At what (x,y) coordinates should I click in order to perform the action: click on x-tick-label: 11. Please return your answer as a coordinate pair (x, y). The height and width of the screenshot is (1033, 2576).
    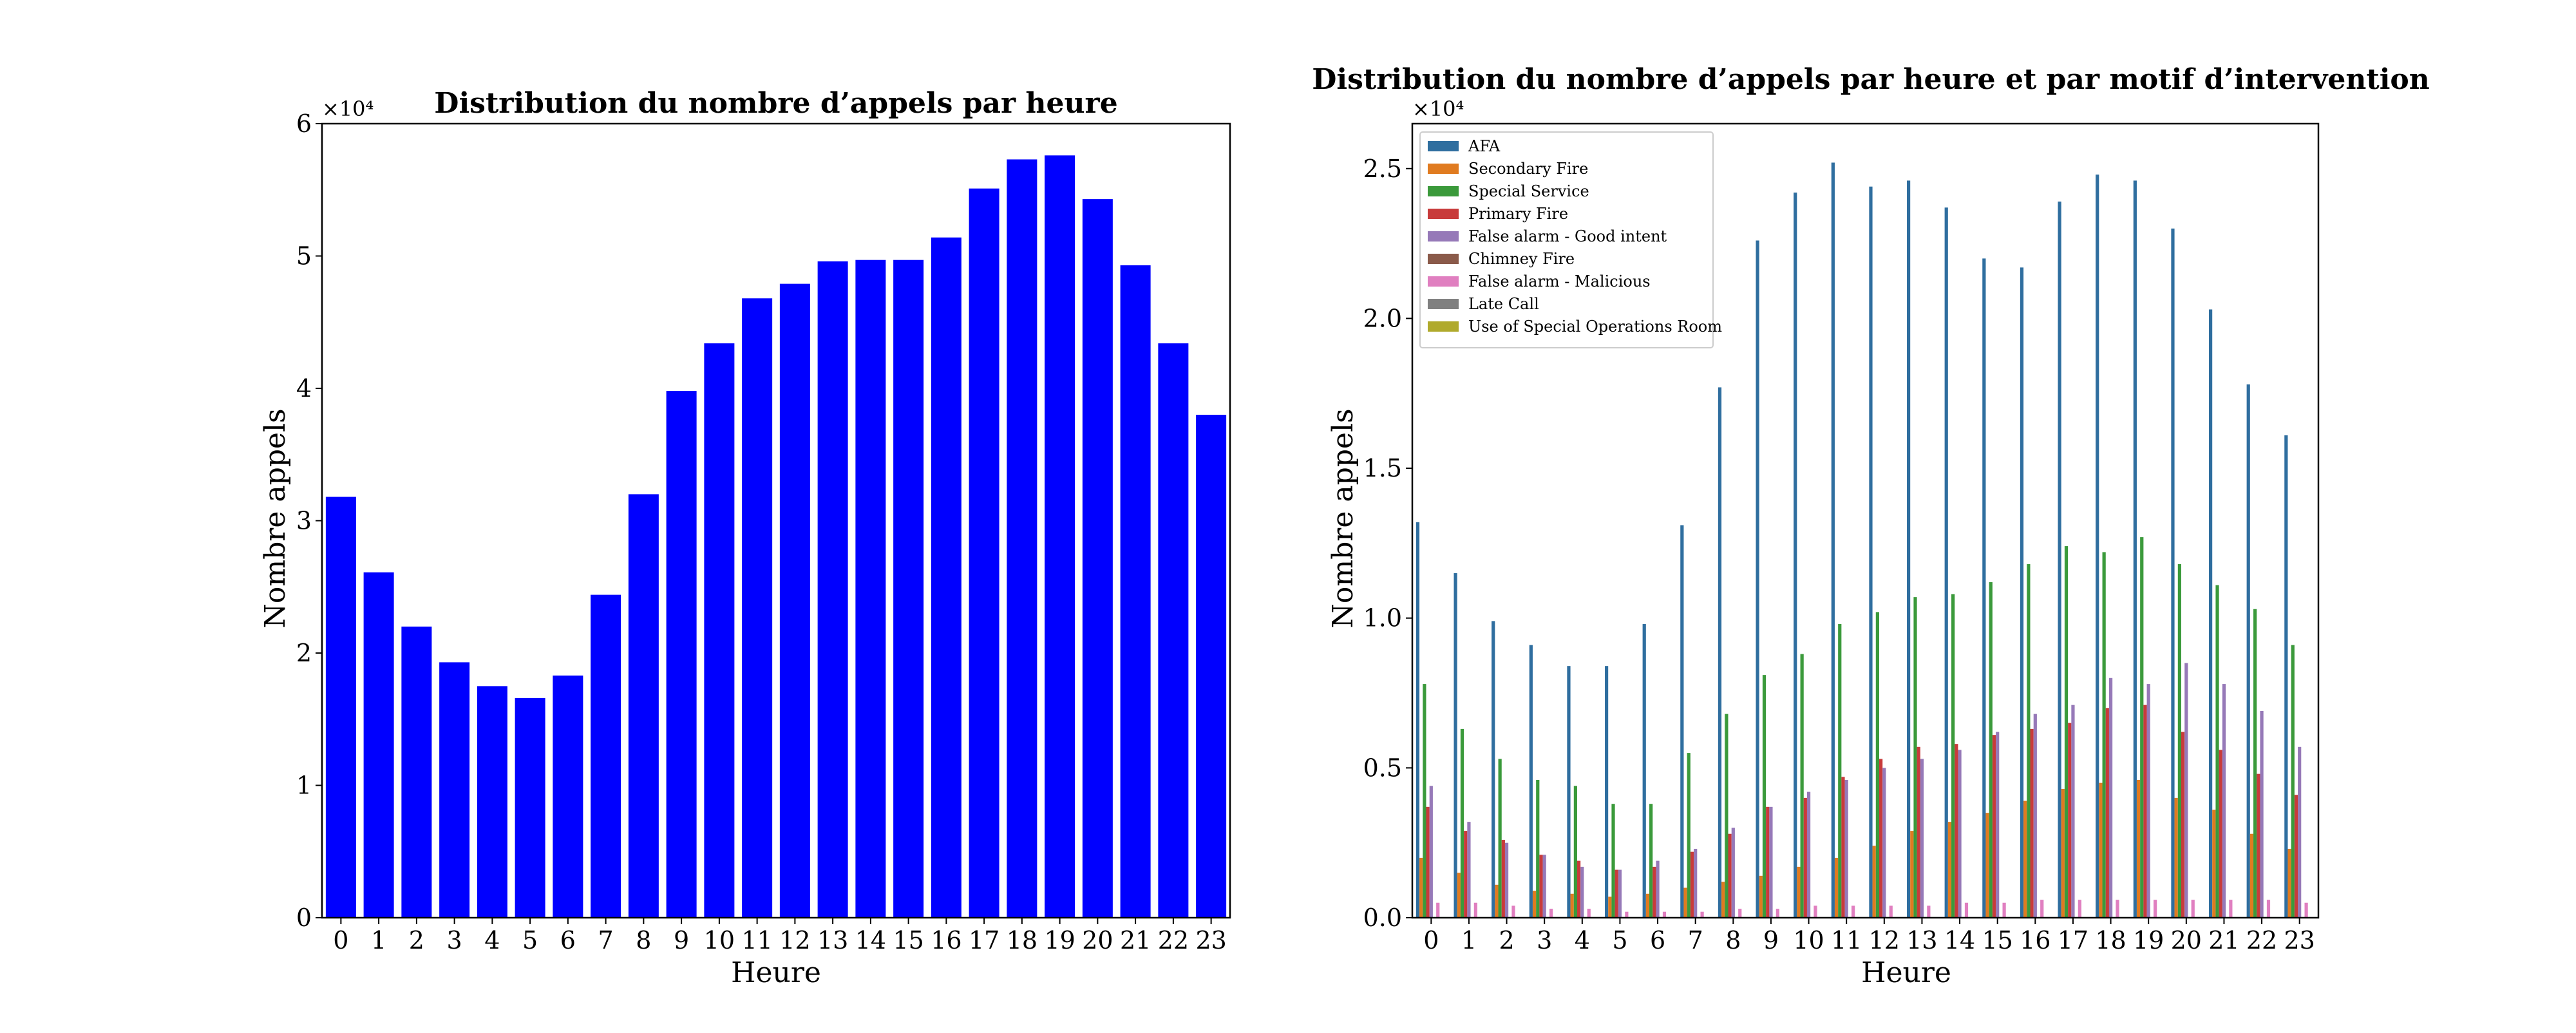
    Looking at the image, I should click on (756, 940).